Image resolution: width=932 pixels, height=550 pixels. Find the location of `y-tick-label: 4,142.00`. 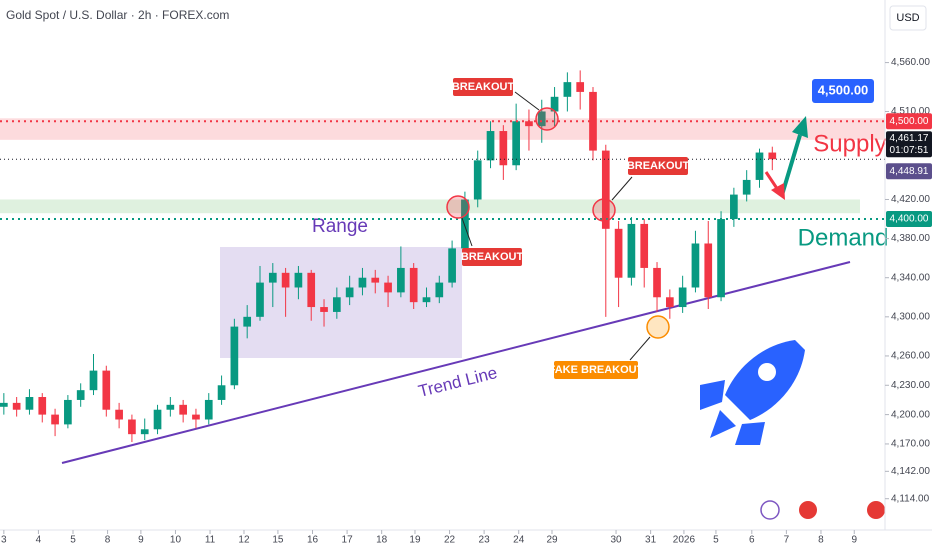

y-tick-label: 4,142.00 is located at coordinates (910, 471).